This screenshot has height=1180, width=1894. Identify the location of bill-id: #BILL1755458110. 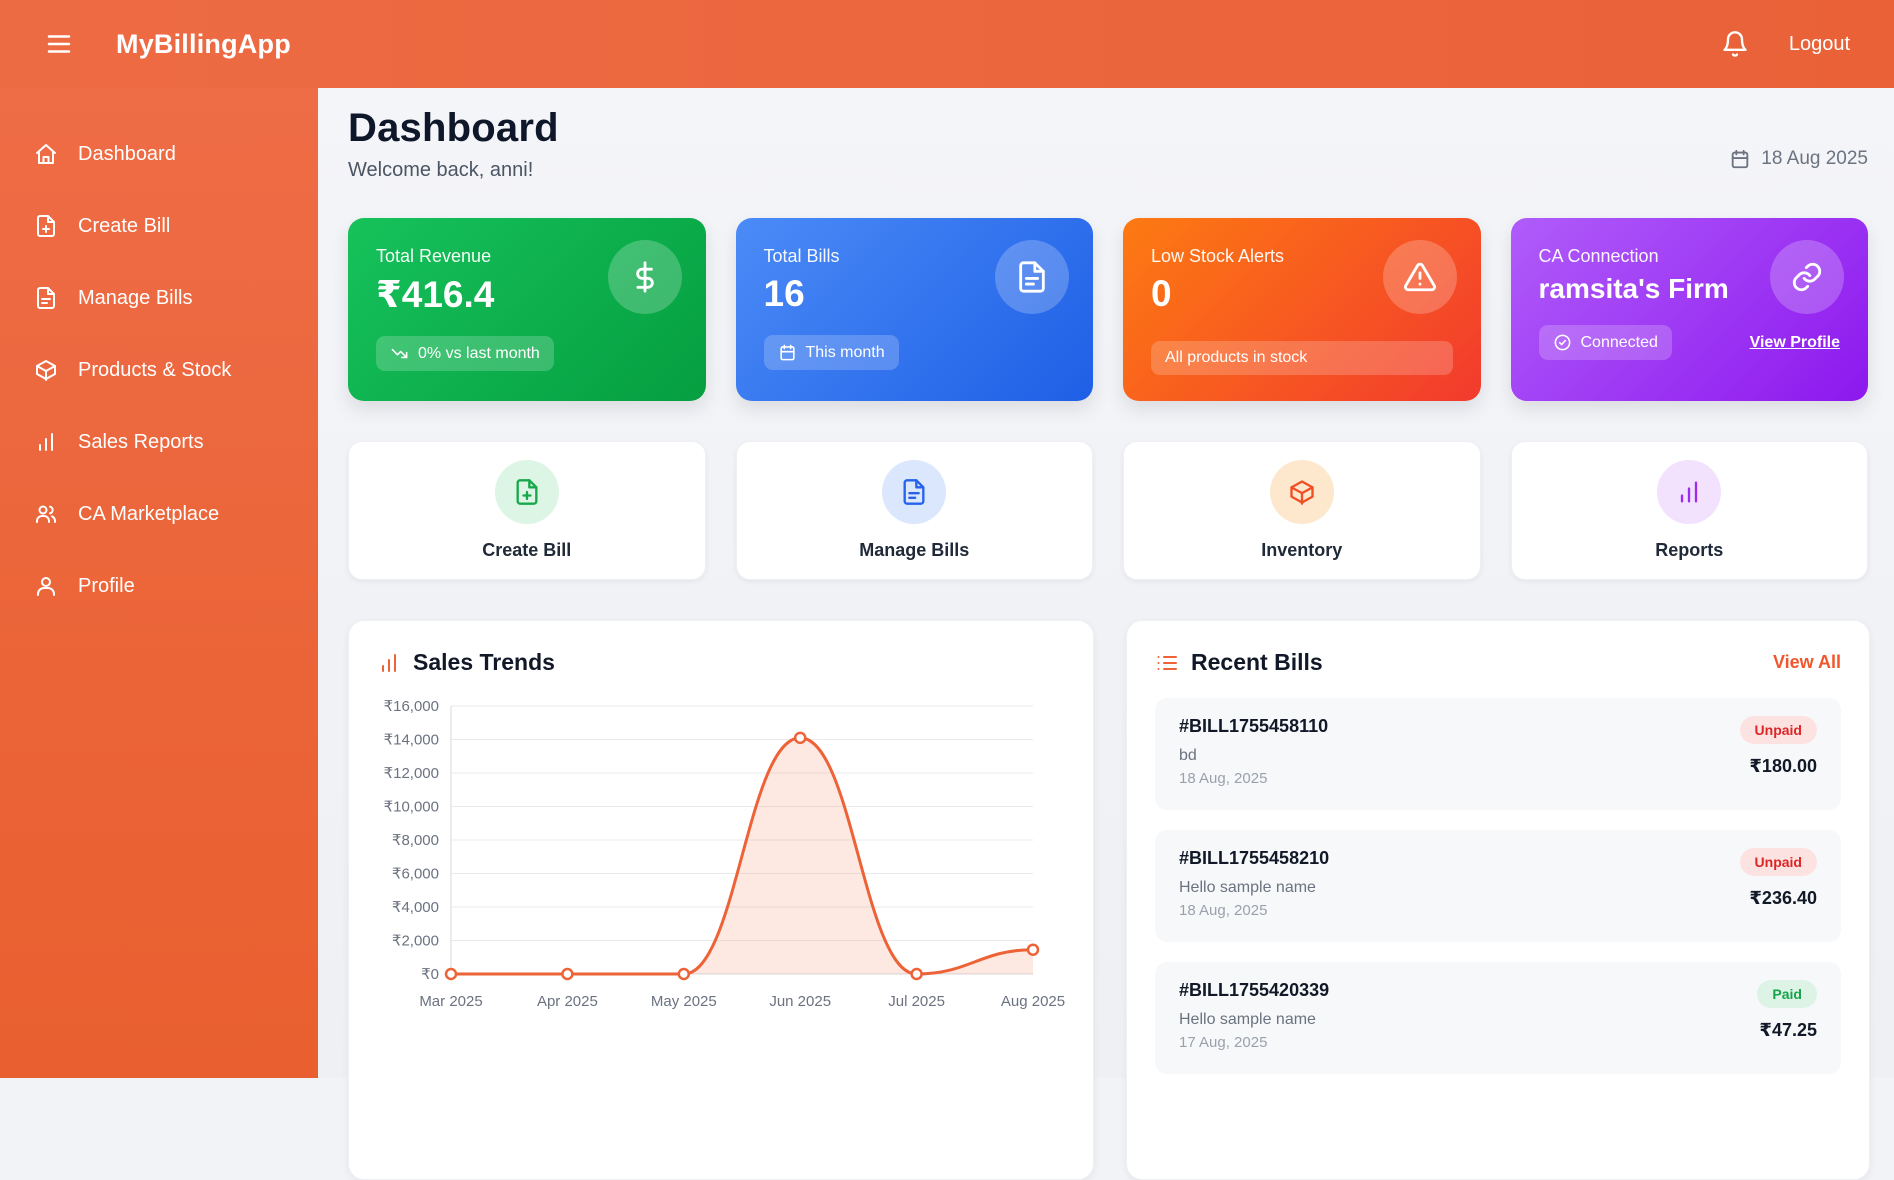
(1254, 726).